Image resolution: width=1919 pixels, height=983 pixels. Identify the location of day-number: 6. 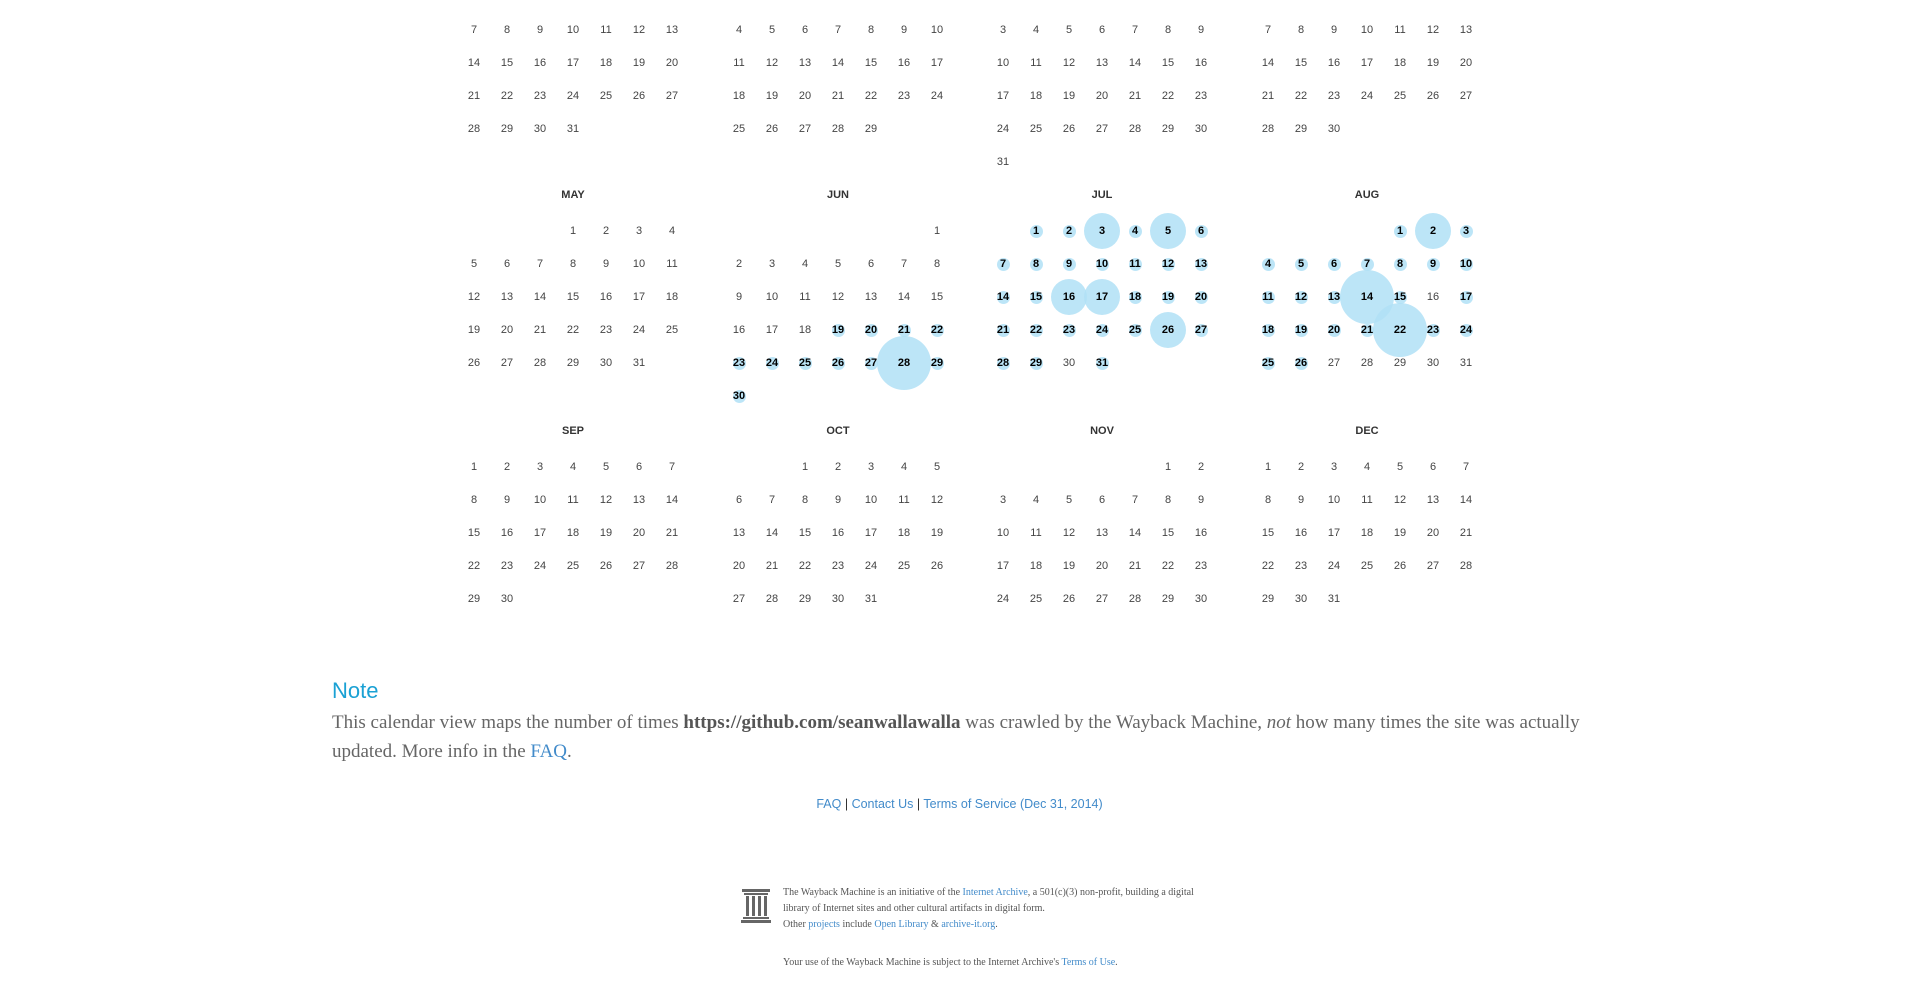
(1201, 231).